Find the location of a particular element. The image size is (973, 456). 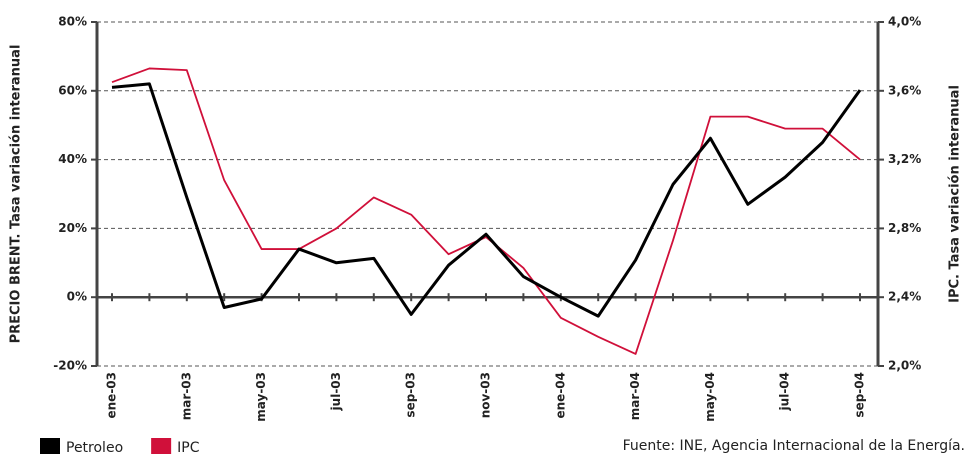

y2-tick-label: 2,0% is located at coordinates (904, 366).